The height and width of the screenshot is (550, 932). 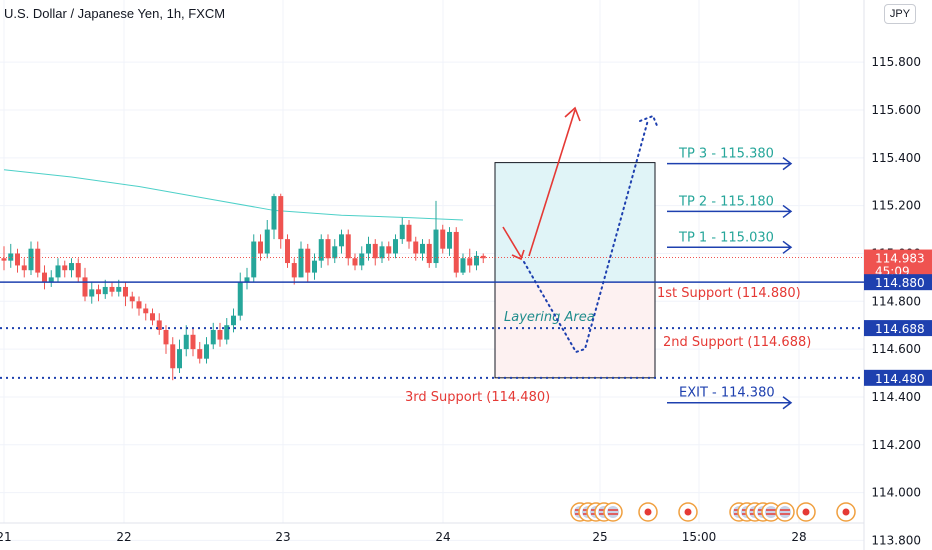 I want to click on us-flag-event-icon, so click(x=771, y=512).